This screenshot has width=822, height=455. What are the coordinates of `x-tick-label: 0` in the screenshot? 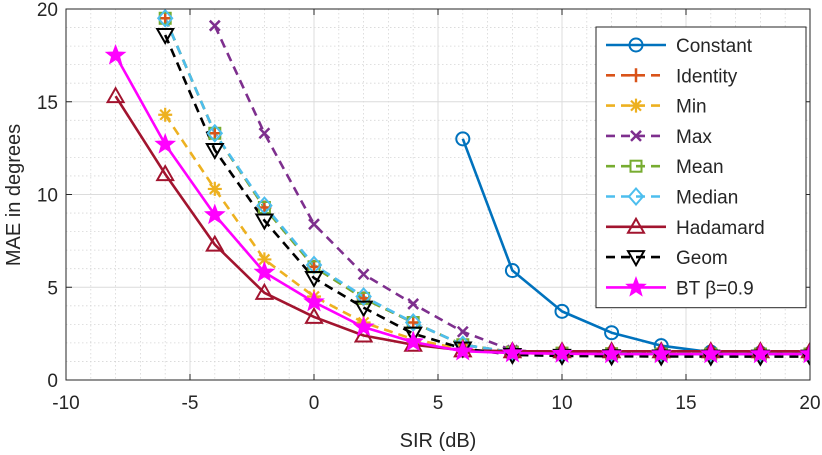 It's located at (314, 403).